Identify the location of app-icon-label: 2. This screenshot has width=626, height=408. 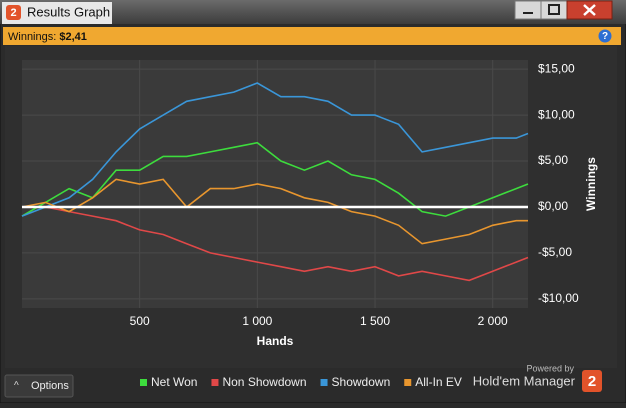
(13, 13).